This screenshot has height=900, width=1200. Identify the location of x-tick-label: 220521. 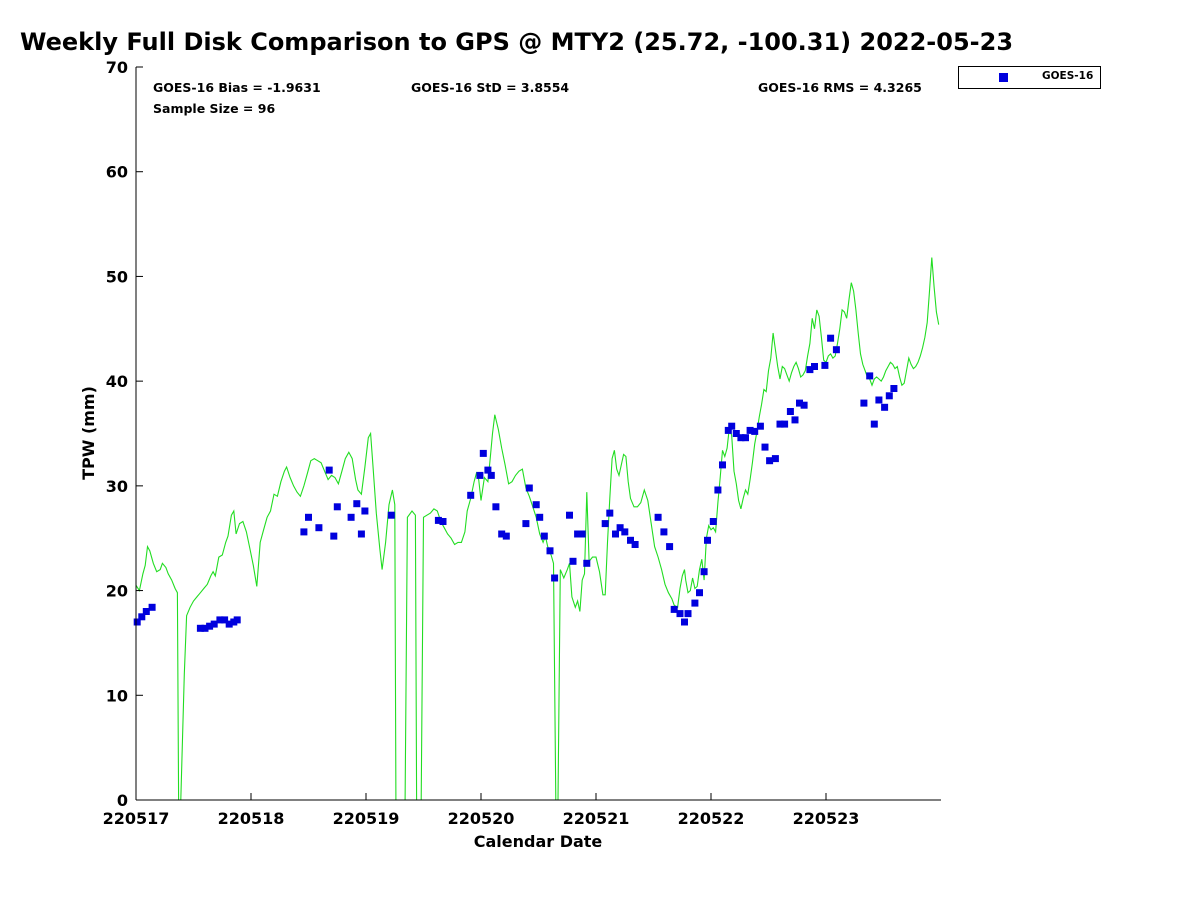
(596, 818).